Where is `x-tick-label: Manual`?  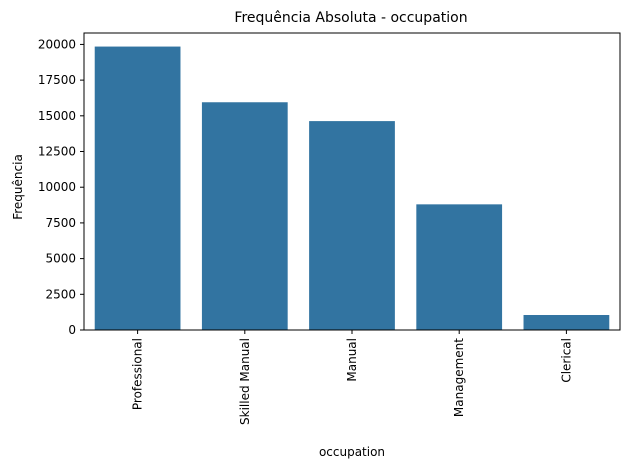 x-tick-label: Manual is located at coordinates (352, 360).